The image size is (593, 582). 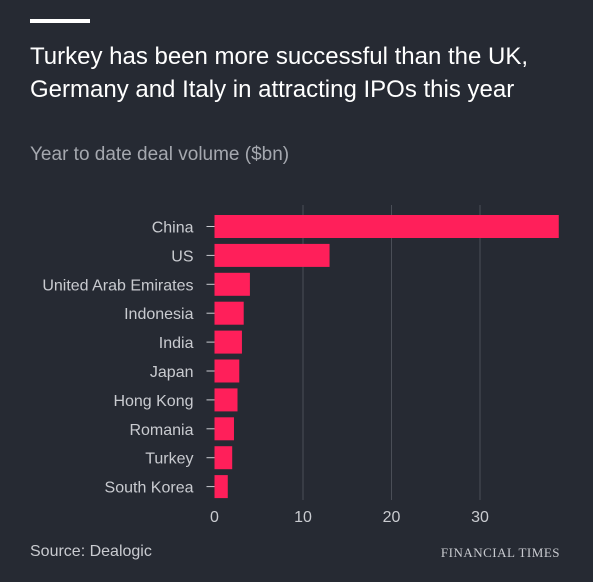 What do you see at coordinates (60, 21) in the screenshot?
I see `top-accent-bar` at bounding box center [60, 21].